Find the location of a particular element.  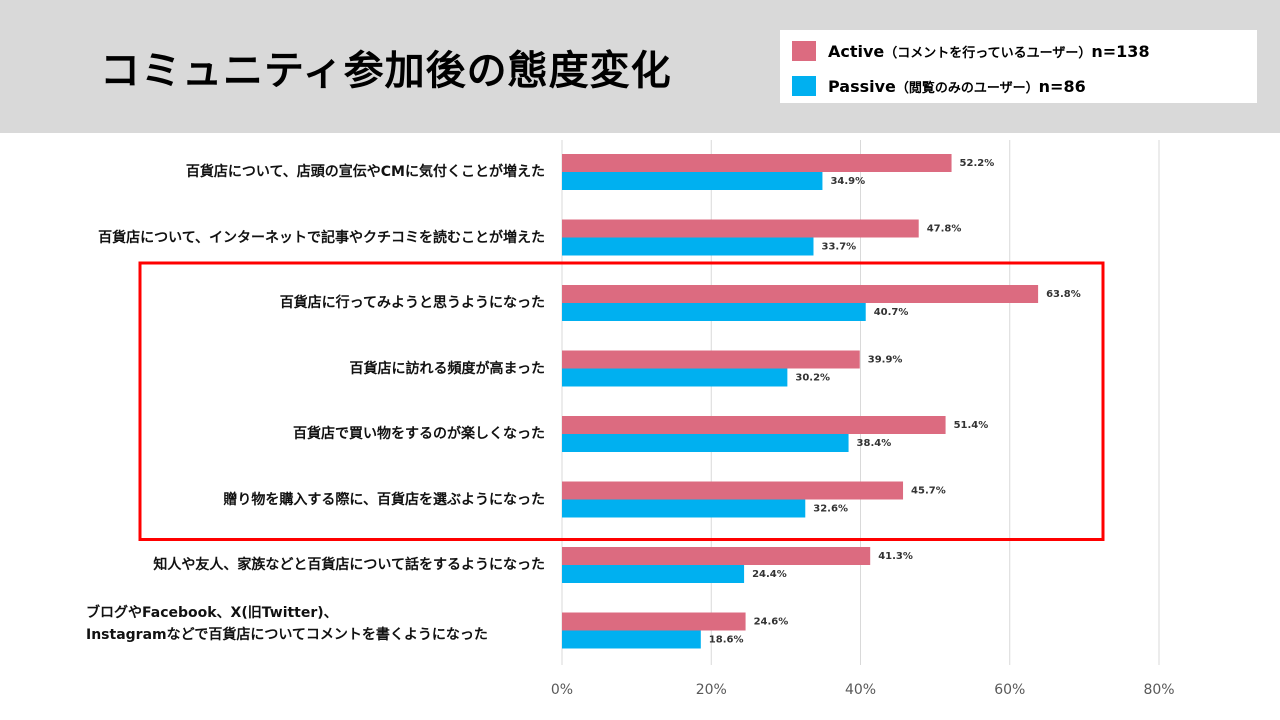

legend-n-active: n=138 is located at coordinates (1120, 51).